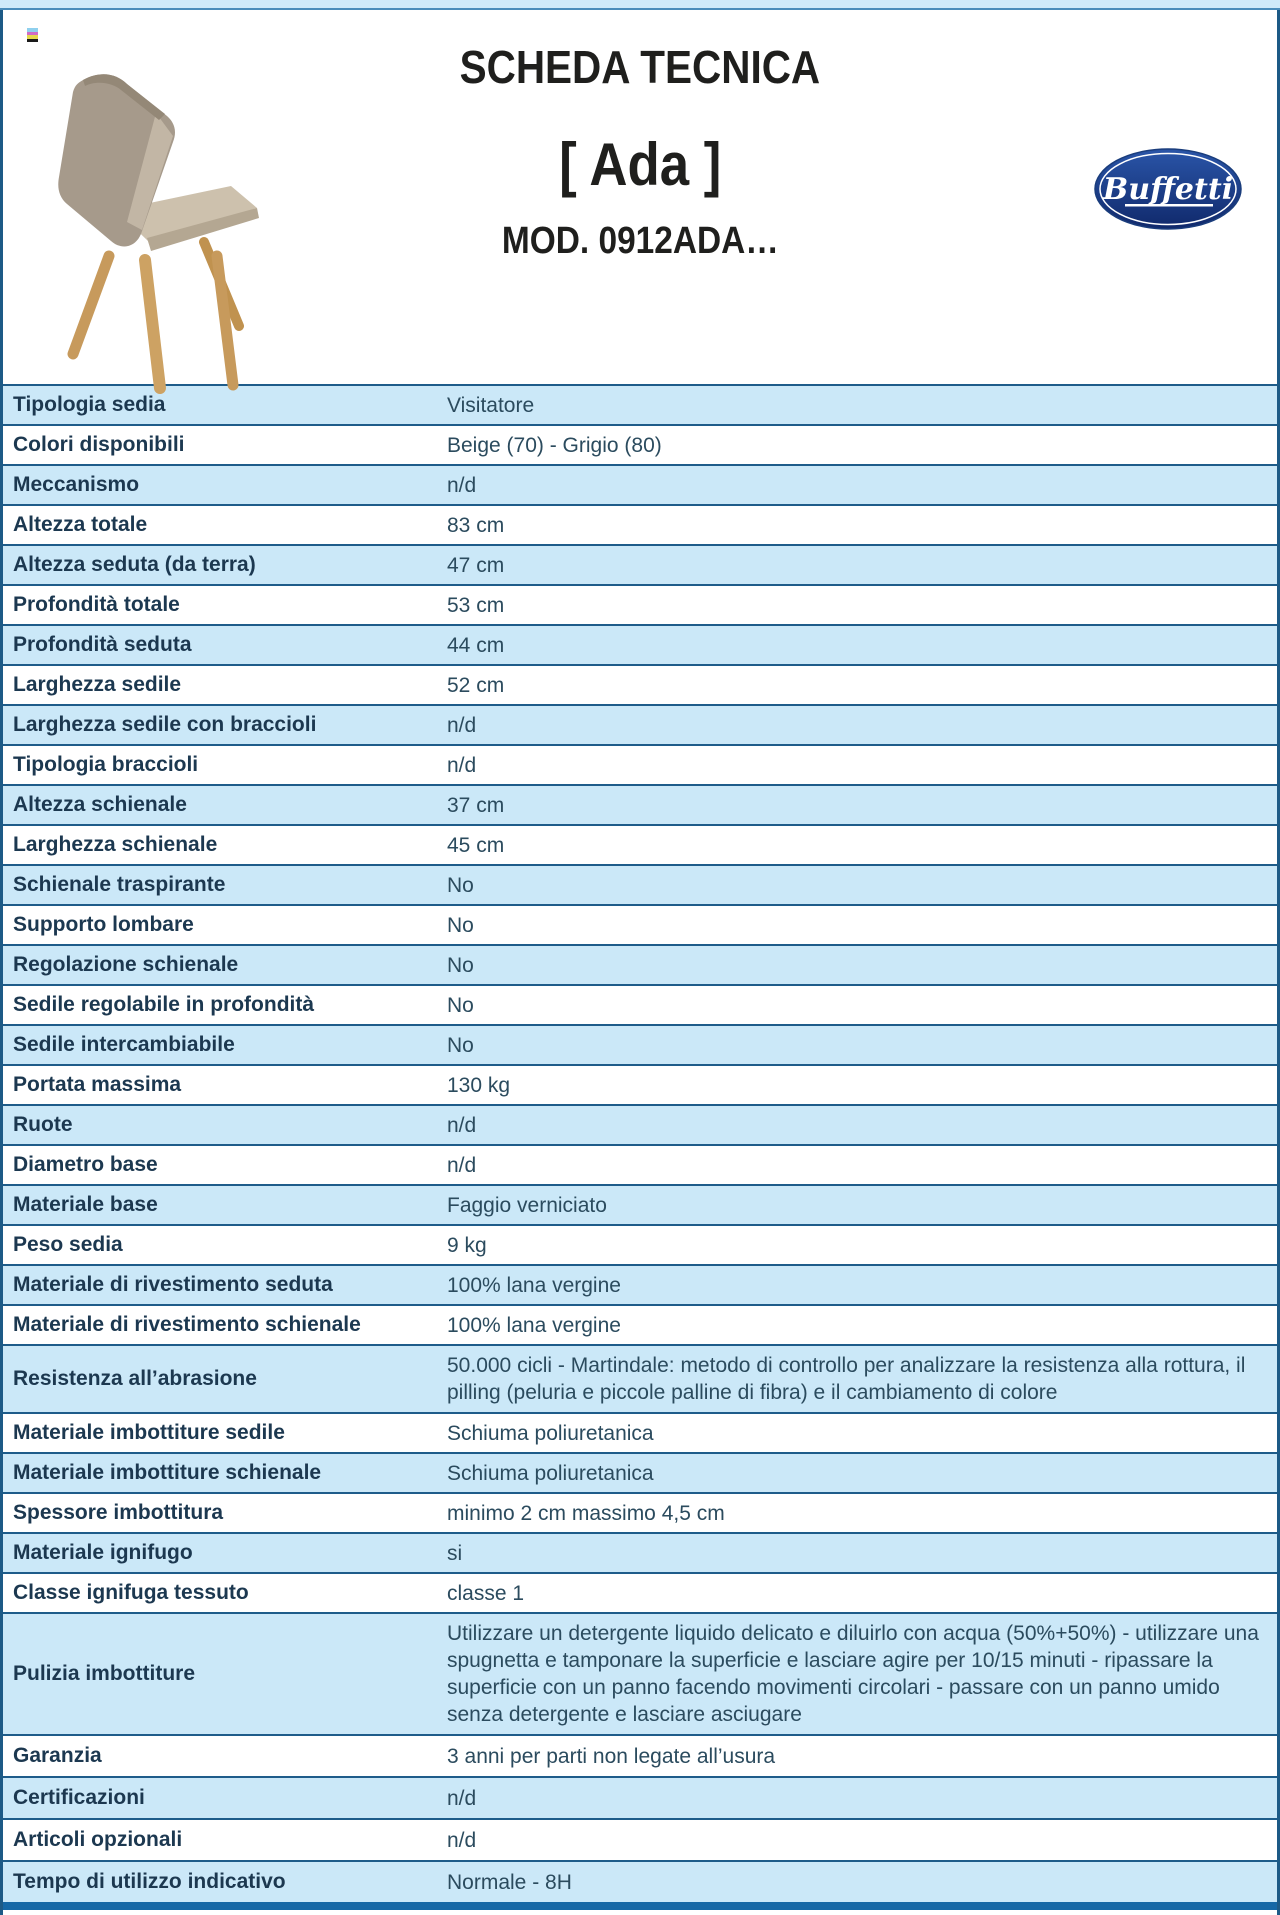  I want to click on spec-value: Normale - 8H, so click(509, 1882).